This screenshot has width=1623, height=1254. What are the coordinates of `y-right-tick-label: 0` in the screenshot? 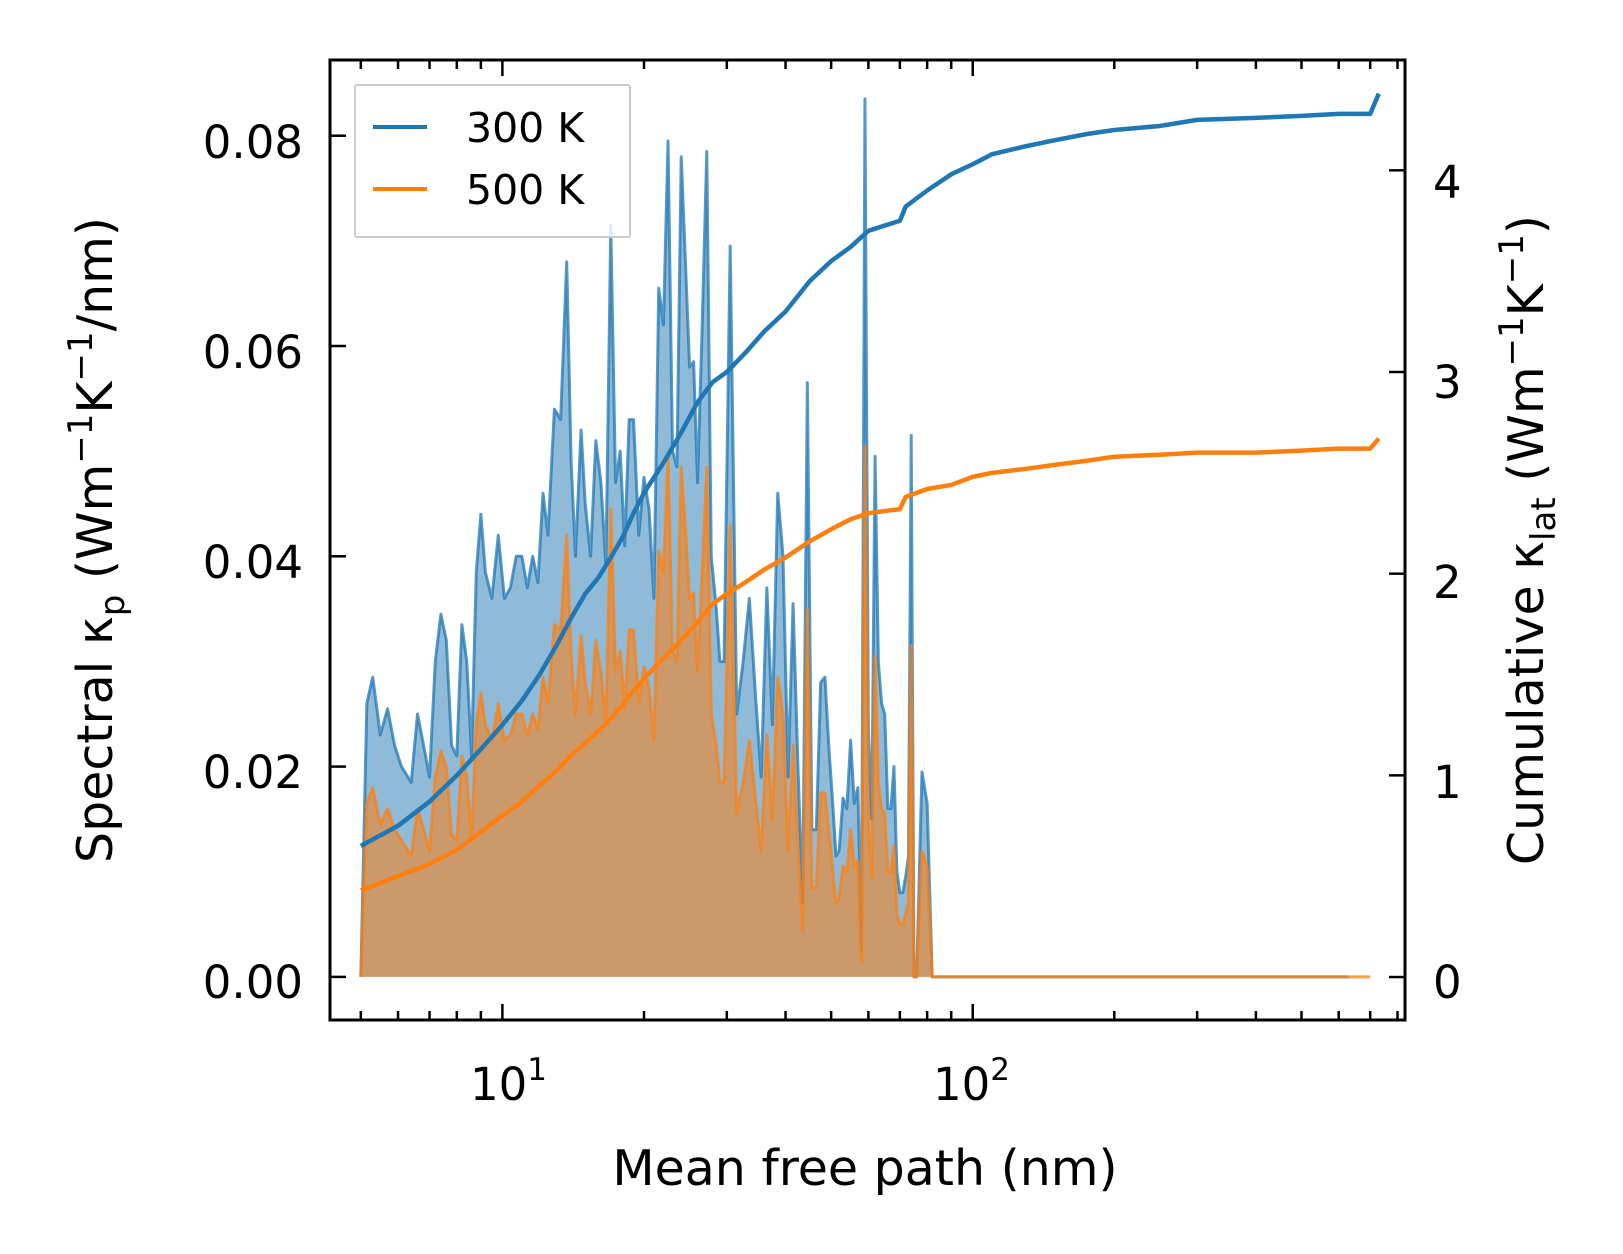 It's located at (1447, 982).